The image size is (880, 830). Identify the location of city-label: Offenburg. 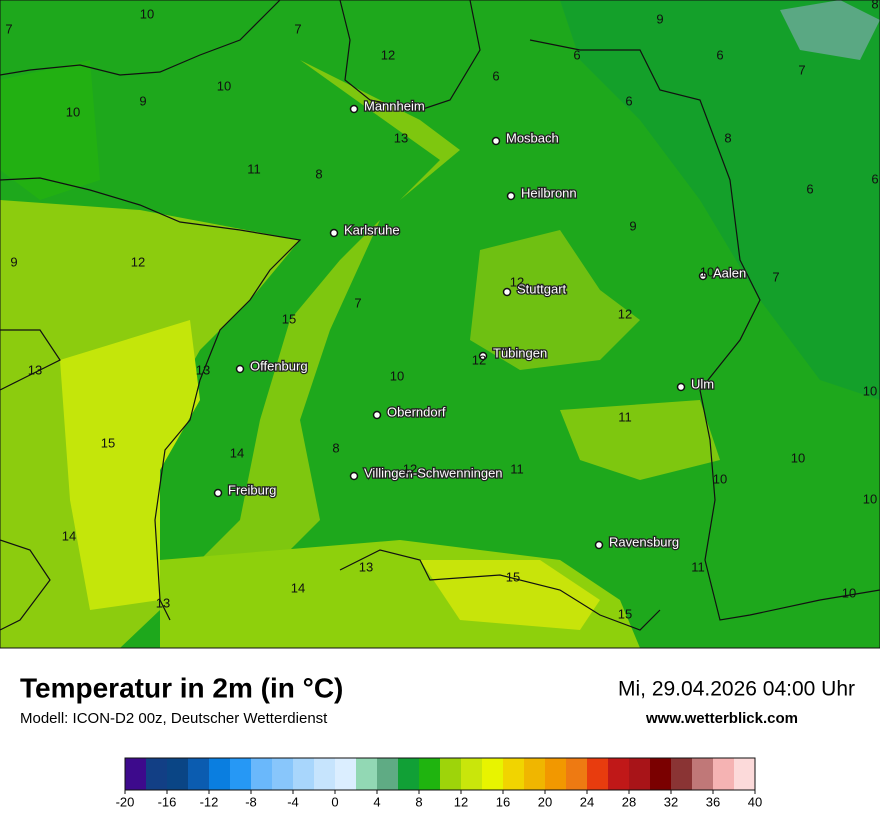
(279, 365).